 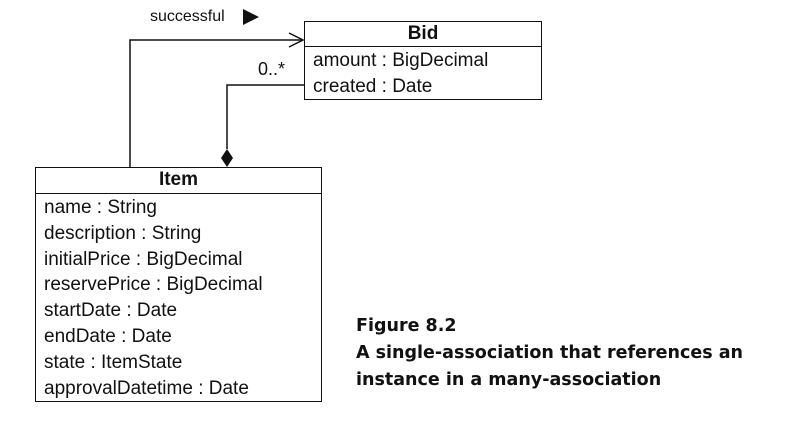 What do you see at coordinates (216, 103) in the screenshot?
I see `successful-association-line` at bounding box center [216, 103].